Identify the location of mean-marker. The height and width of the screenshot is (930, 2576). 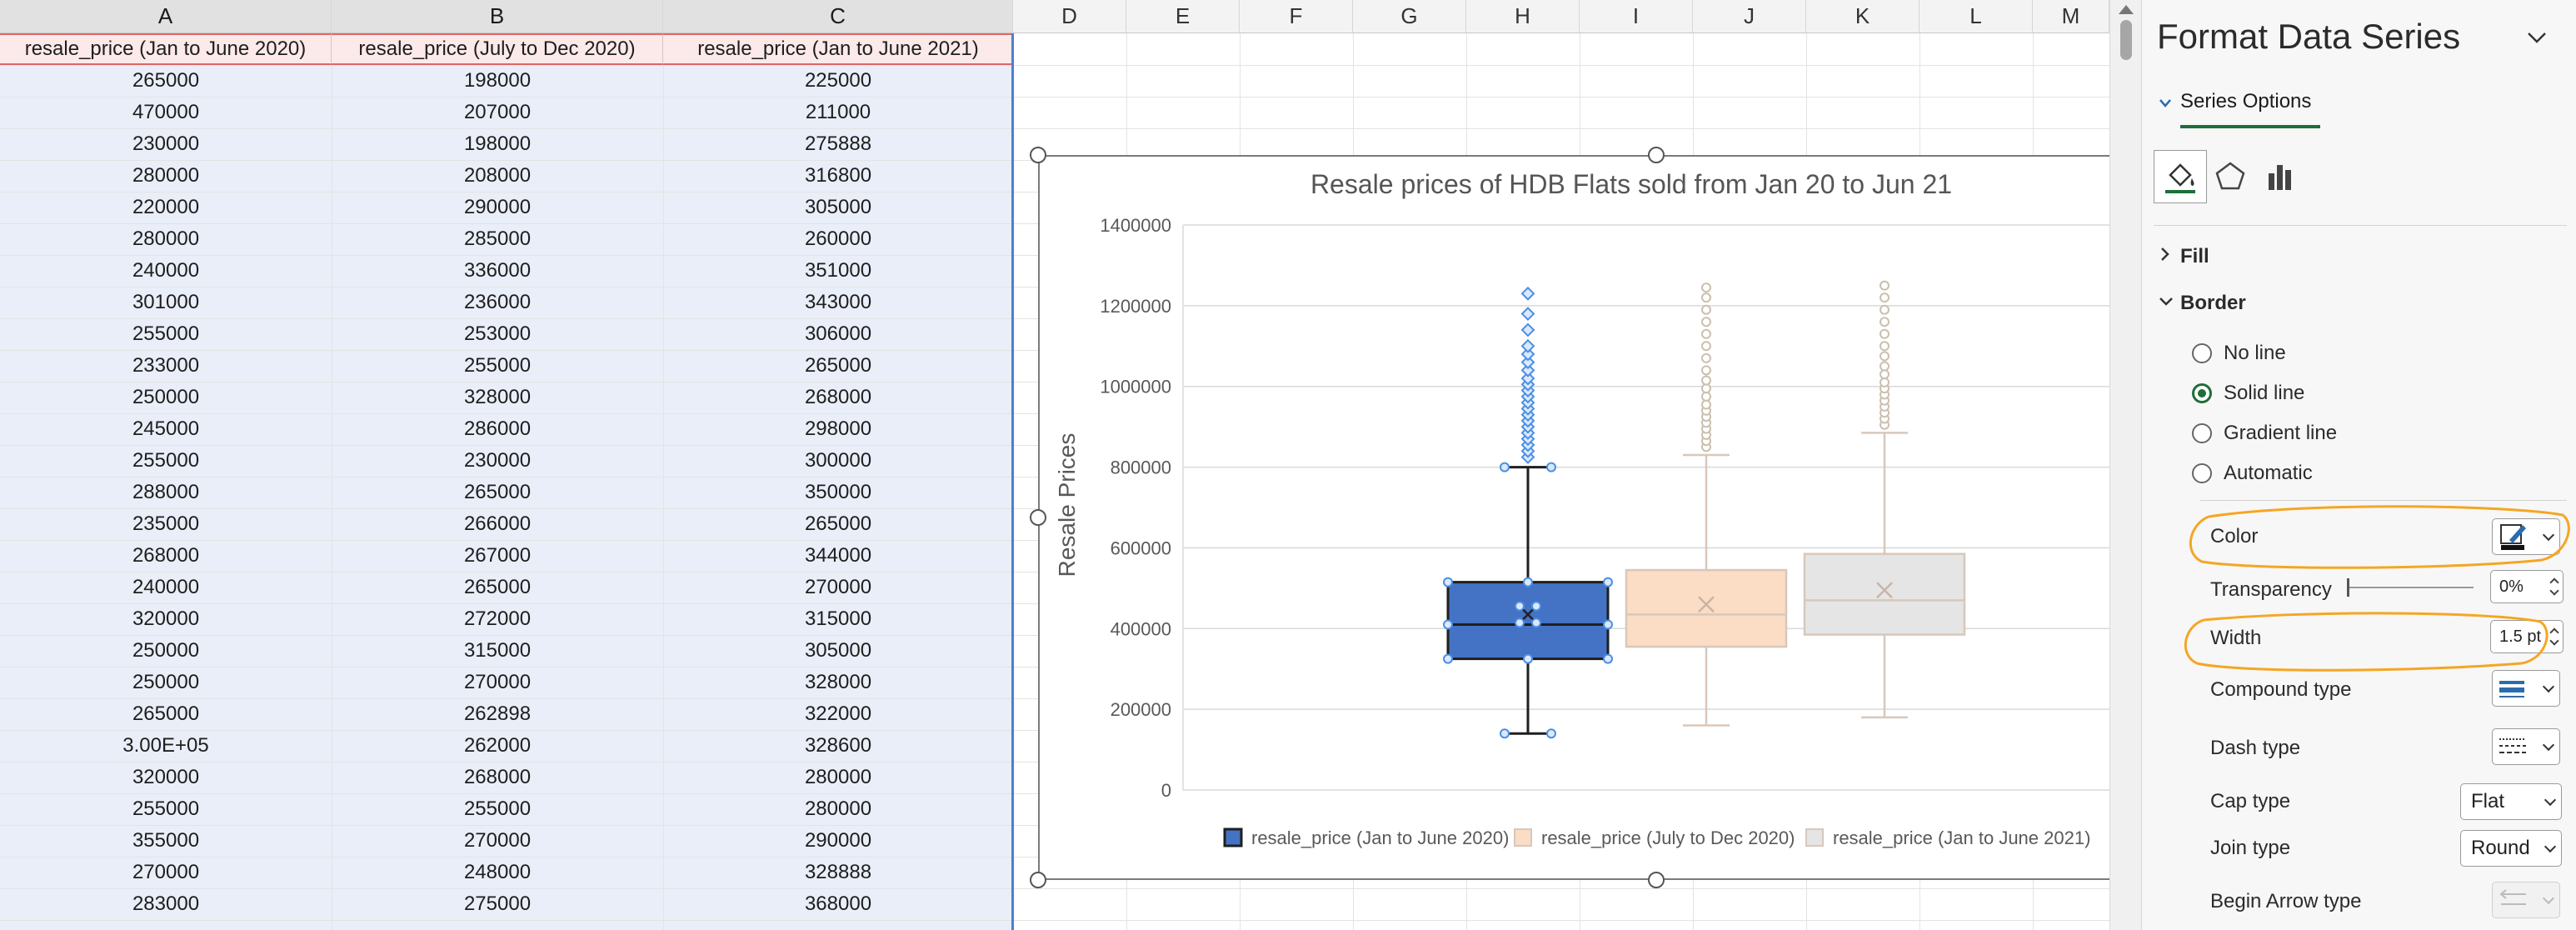
(1884, 590).